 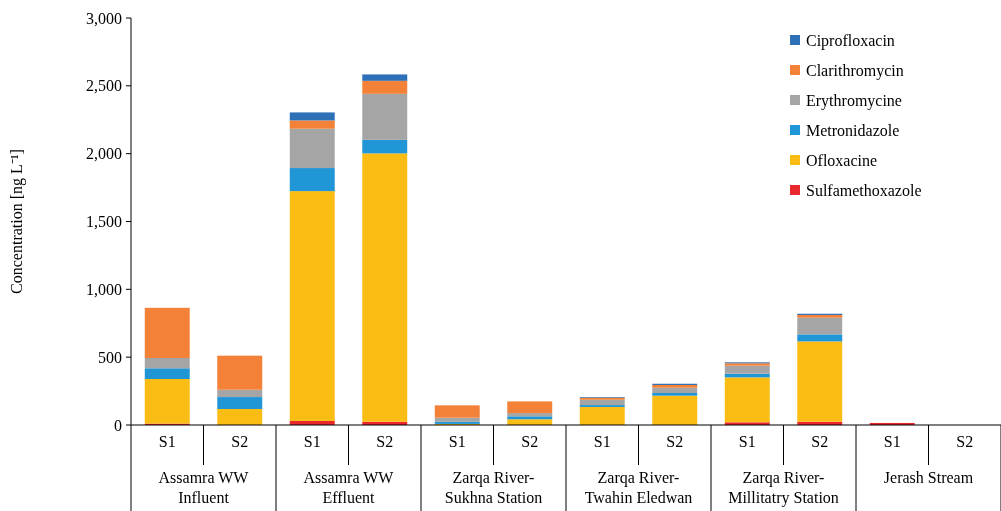 What do you see at coordinates (864, 190) in the screenshot?
I see `legend-label: Sulfamethoxazole` at bounding box center [864, 190].